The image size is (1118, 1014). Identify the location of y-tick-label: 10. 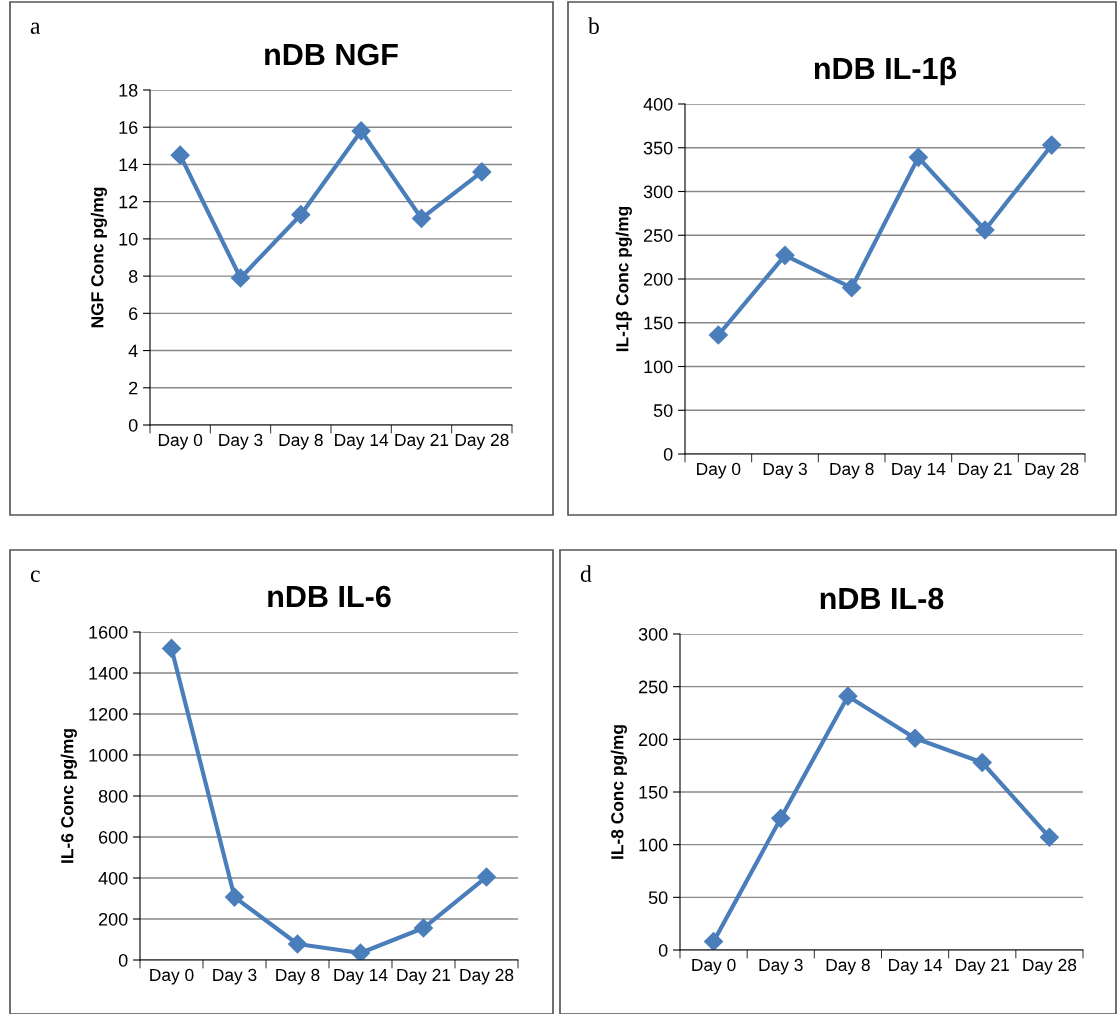
(128, 239).